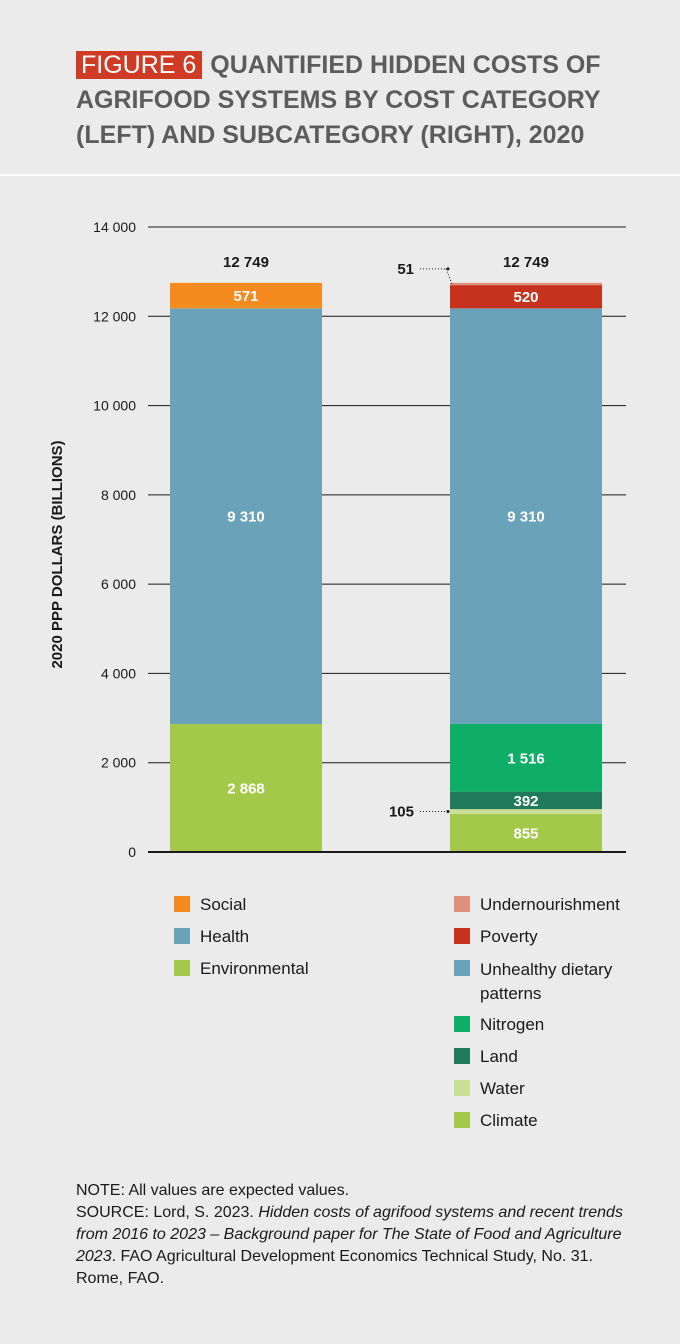 Image resolution: width=680 pixels, height=1344 pixels. Describe the element at coordinates (114, 316) in the screenshot. I see `y-tick-label: 12 000` at that location.